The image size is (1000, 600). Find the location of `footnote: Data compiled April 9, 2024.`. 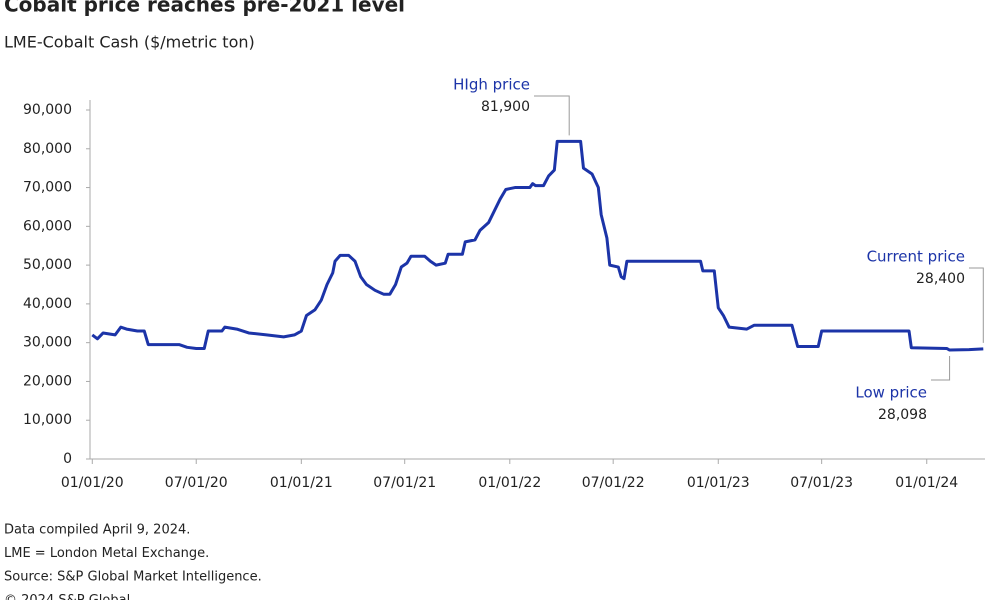

footnote: Data compiled April 9, 2024. is located at coordinates (97, 530).